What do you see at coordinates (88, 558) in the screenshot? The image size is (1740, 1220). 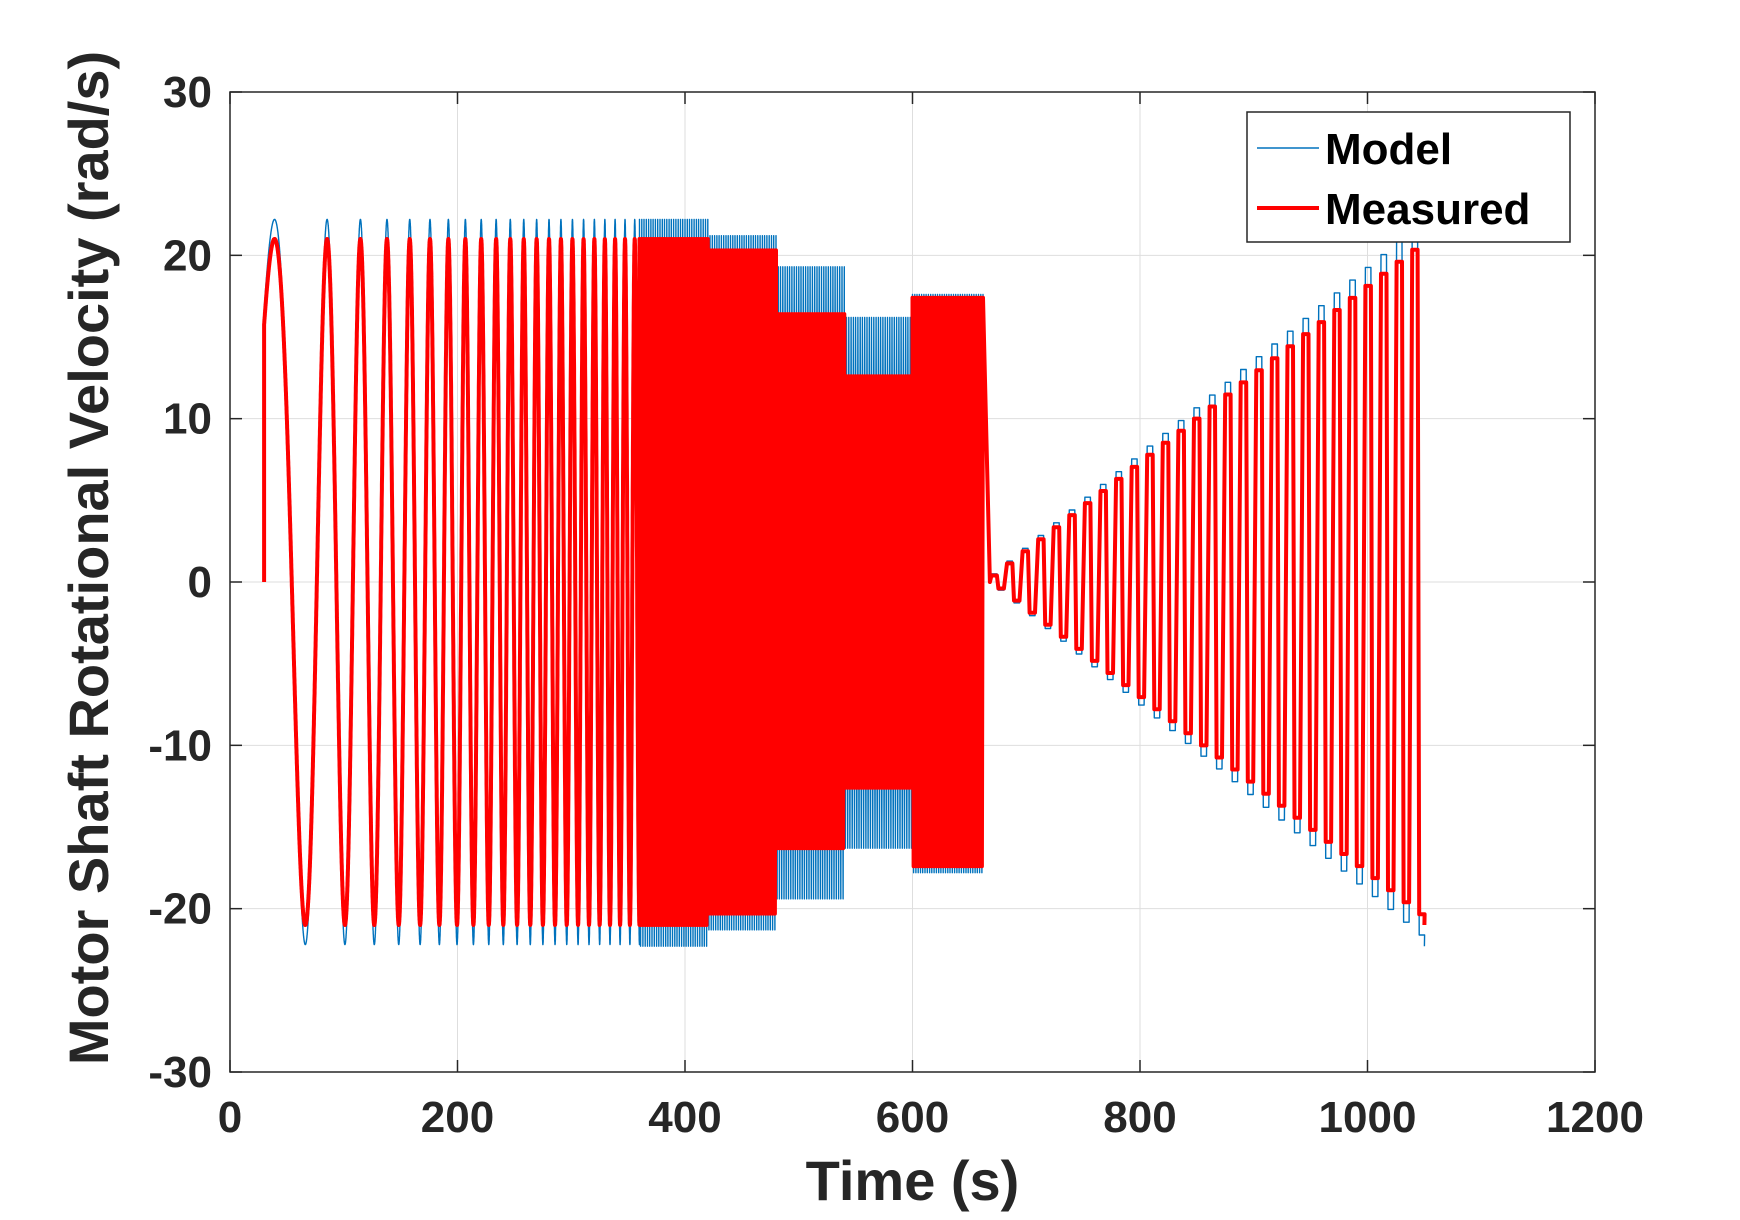 I see `y-axis-title: Motor Shaft Rotational Velocity (rad/s)` at bounding box center [88, 558].